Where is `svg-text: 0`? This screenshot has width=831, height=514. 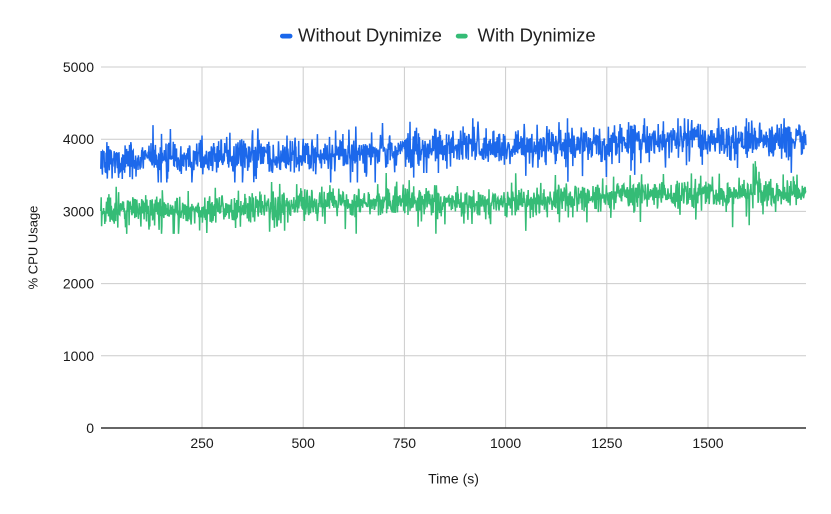 svg-text: 0 is located at coordinates (90, 428).